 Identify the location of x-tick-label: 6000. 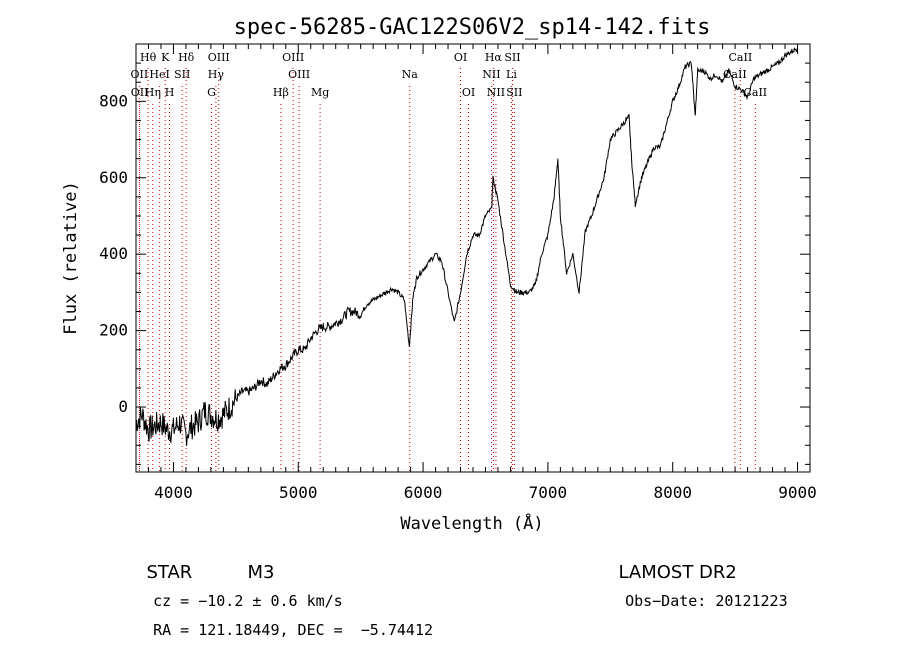
(423, 492).